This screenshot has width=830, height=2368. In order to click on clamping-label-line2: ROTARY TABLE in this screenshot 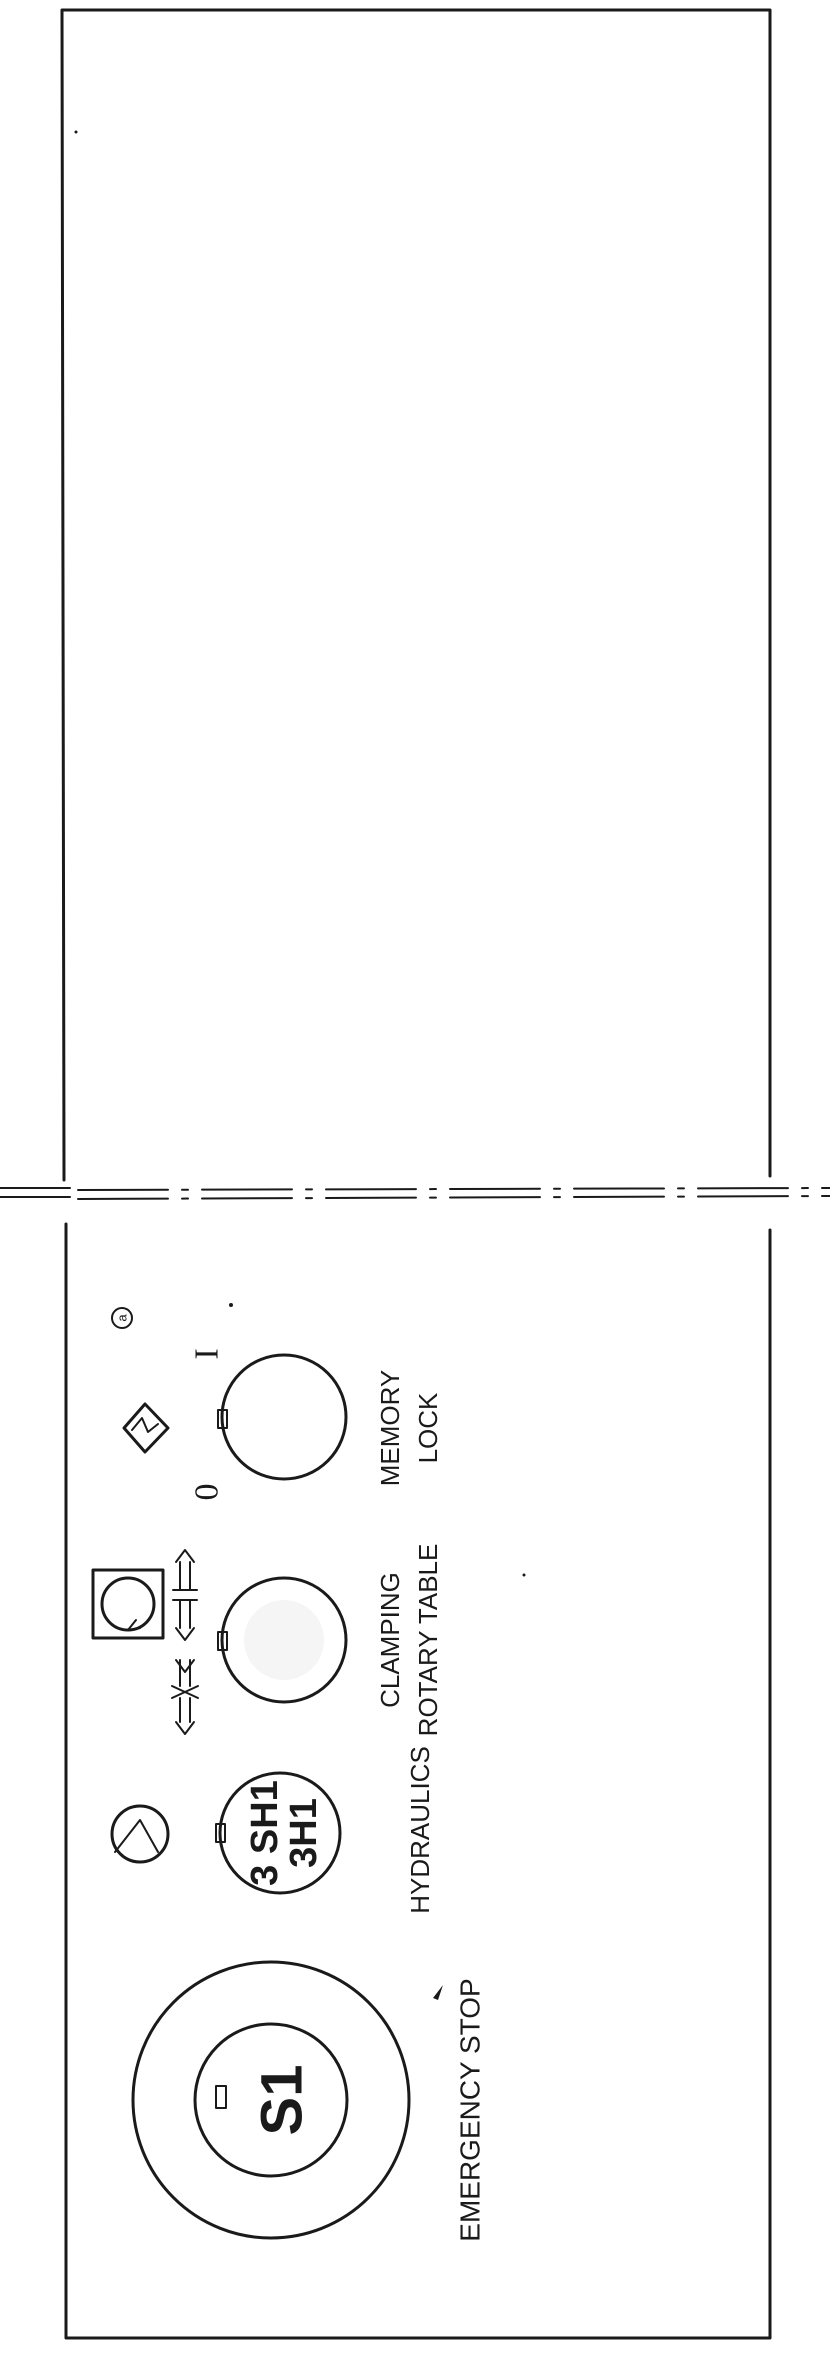, I will do `click(428, 1640)`.